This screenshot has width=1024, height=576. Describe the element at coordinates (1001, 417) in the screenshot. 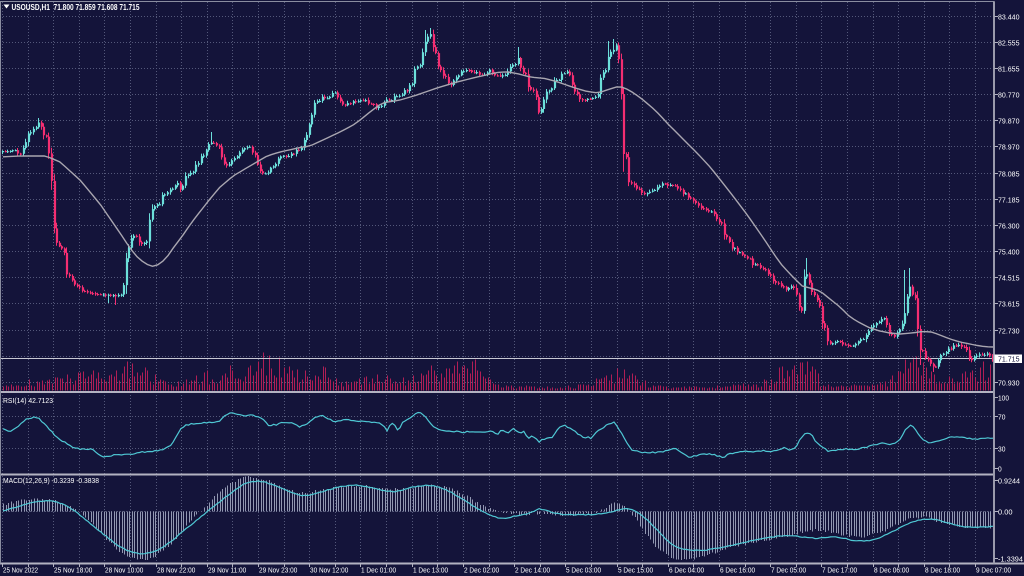

I see `svg-text: 70` at that location.